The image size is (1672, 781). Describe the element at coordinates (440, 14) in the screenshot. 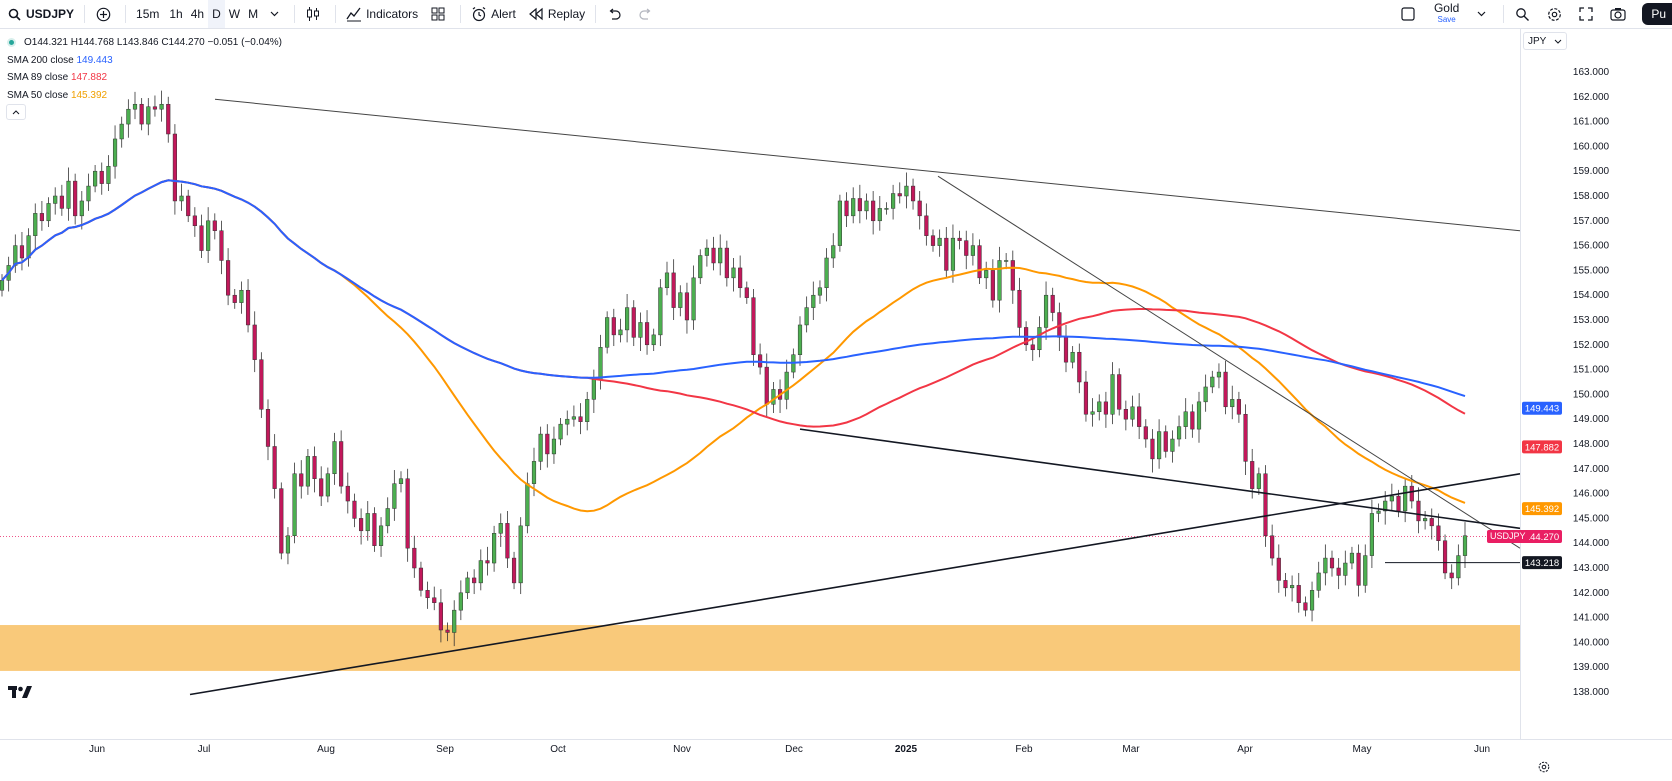

I see `templates-button` at that location.